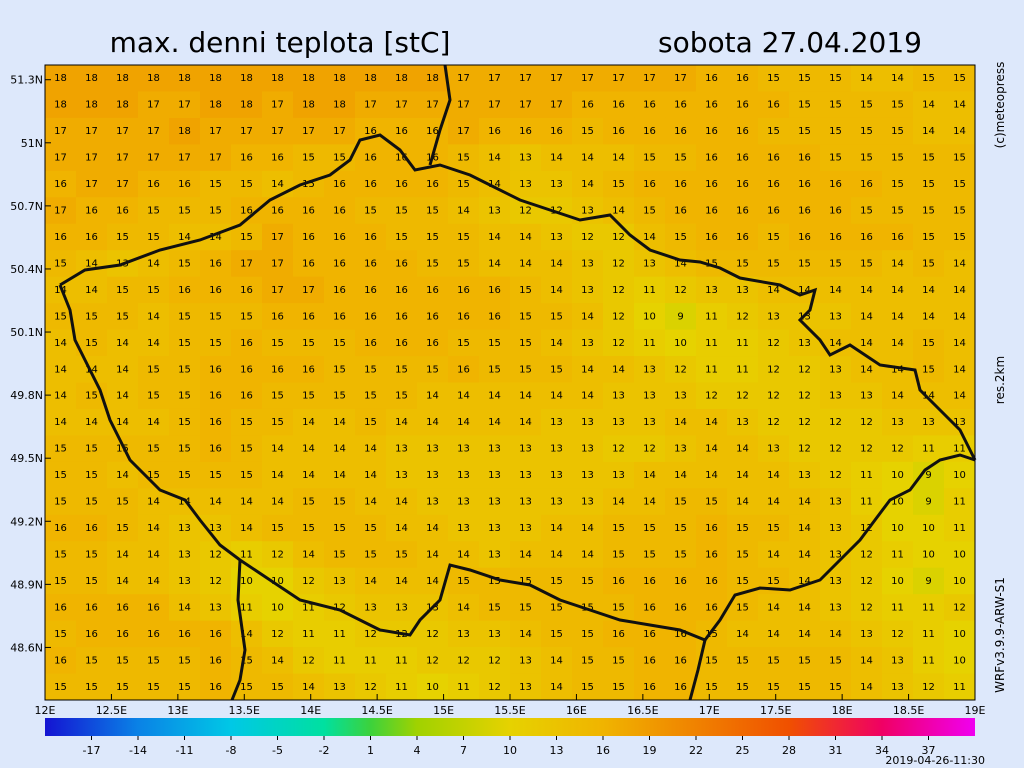  What do you see at coordinates (928, 554) in the screenshot?
I see `temperature-label: 10` at bounding box center [928, 554].